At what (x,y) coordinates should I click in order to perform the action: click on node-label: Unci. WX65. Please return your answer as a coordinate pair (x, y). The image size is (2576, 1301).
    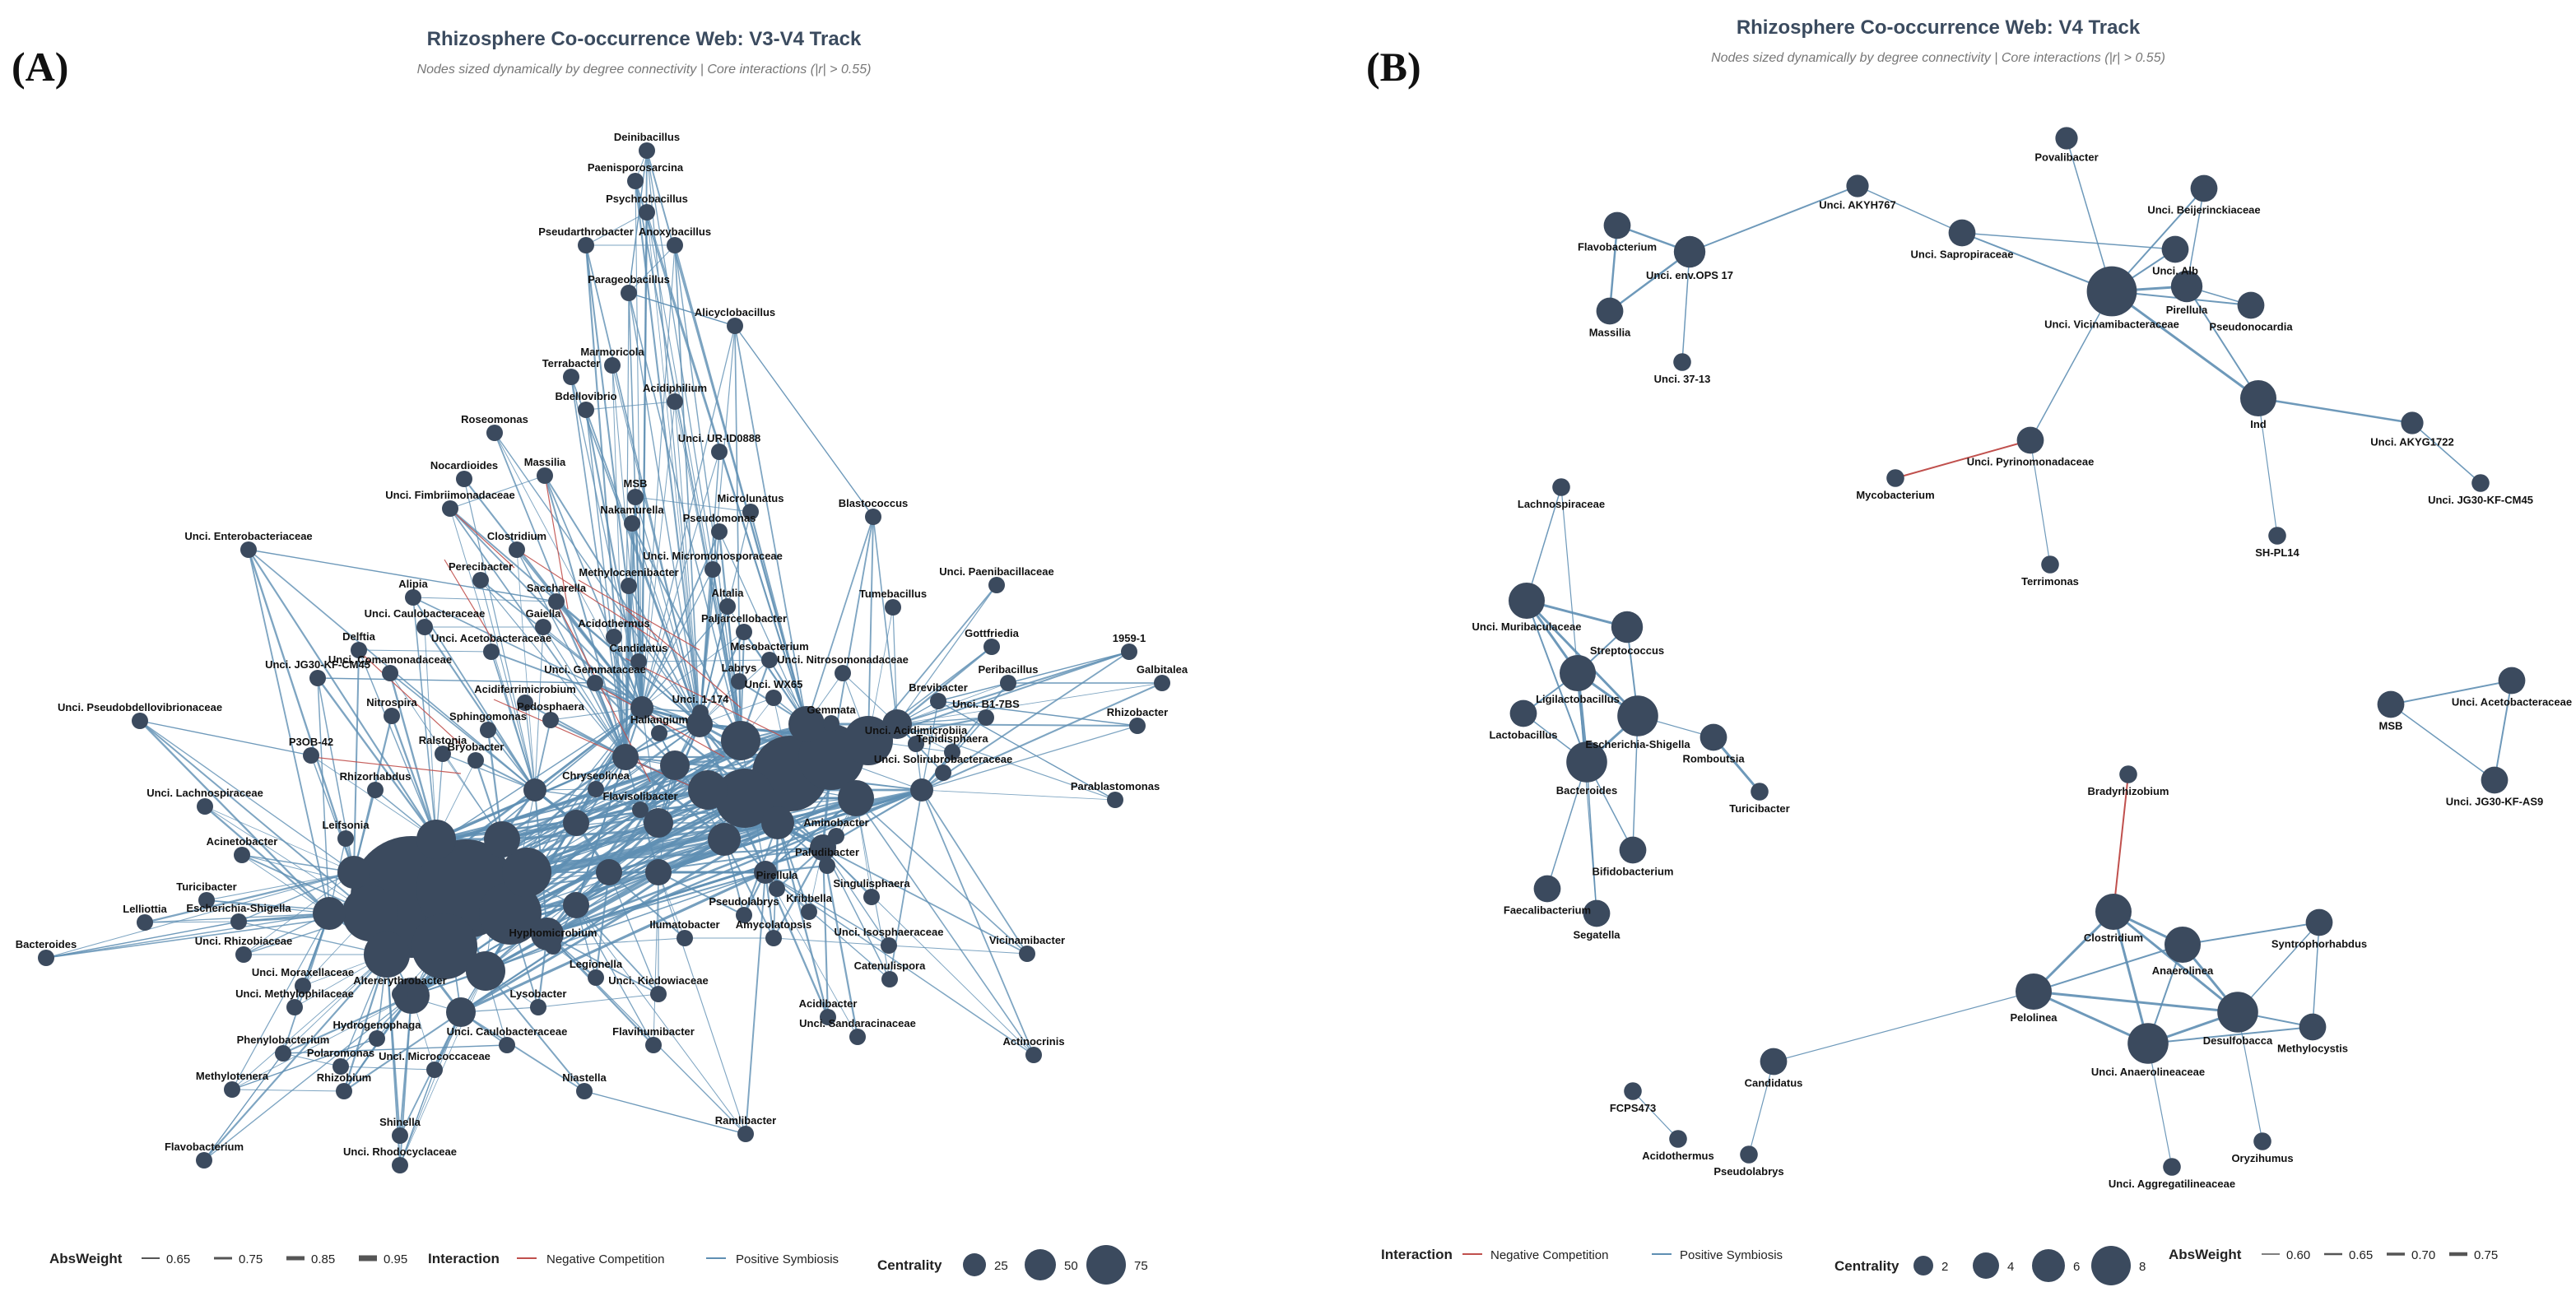
    Looking at the image, I should click on (774, 684).